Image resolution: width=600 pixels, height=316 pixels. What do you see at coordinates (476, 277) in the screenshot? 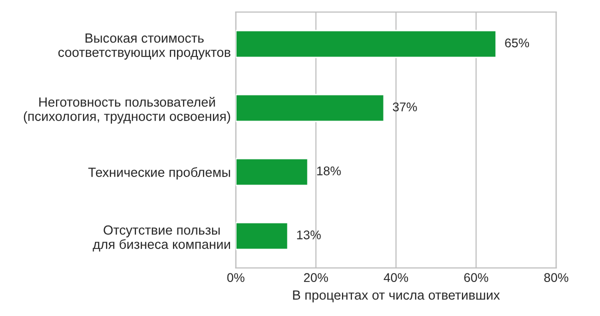
I see `x-tick-label: 60%` at bounding box center [476, 277].